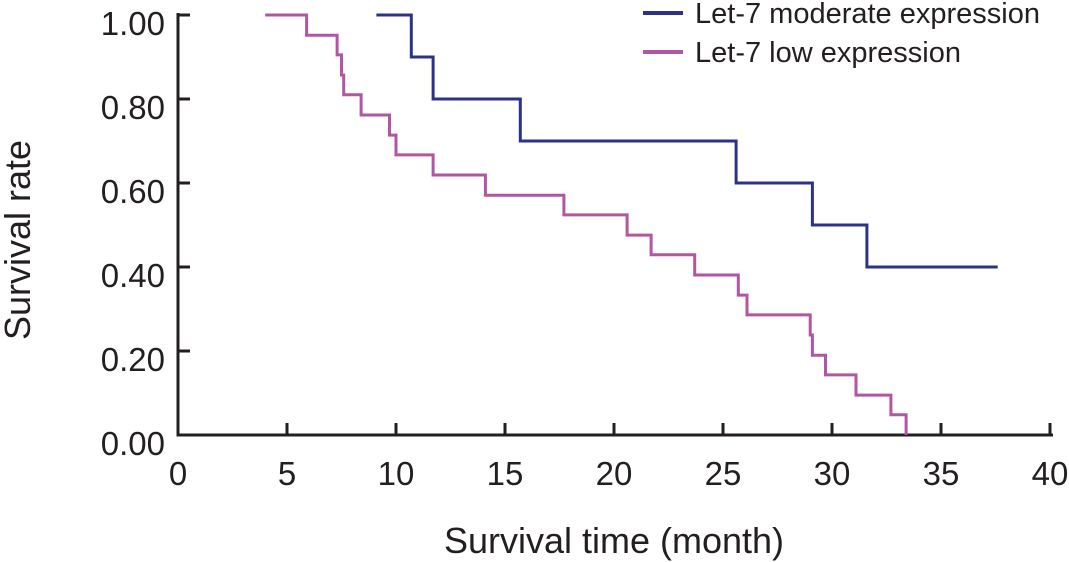 The width and height of the screenshot is (1069, 562). I want to click on y-tick-label-0.20: 0.20, so click(133, 359).